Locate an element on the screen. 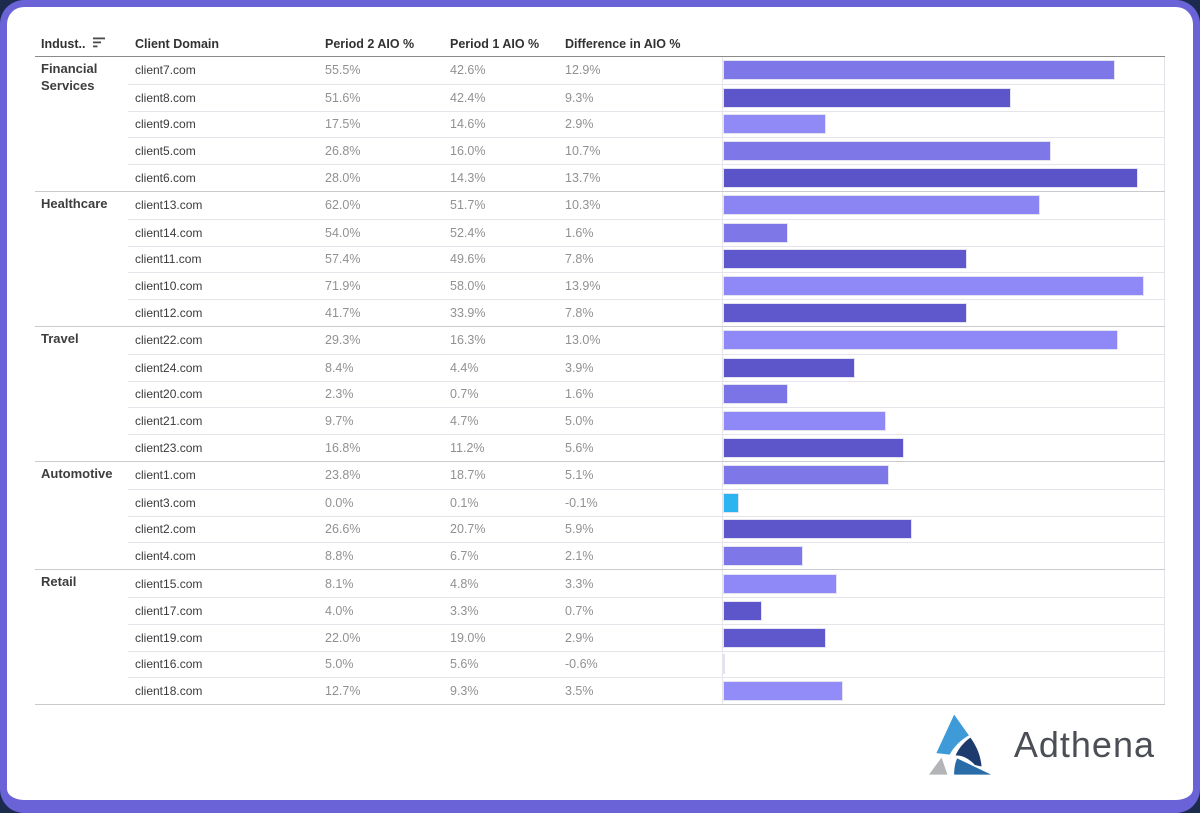  period1-cell: 3.3% is located at coordinates (464, 610).